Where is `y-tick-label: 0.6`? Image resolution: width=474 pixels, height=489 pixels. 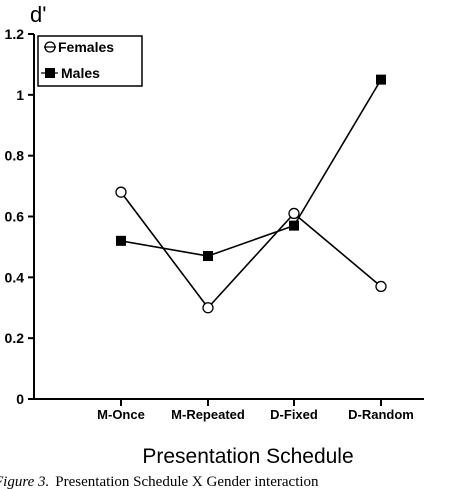 y-tick-label: 0.6 is located at coordinates (15, 217).